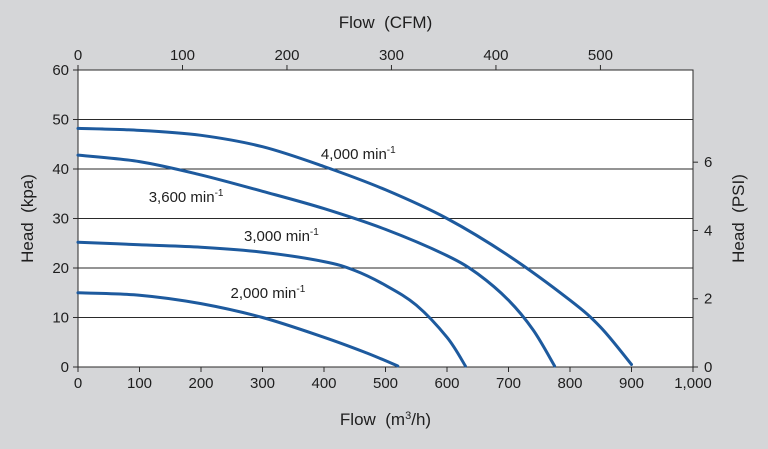 This screenshot has width=768, height=449. Describe the element at coordinates (385, 383) in the screenshot. I see `x-tick-label: 500` at that location.